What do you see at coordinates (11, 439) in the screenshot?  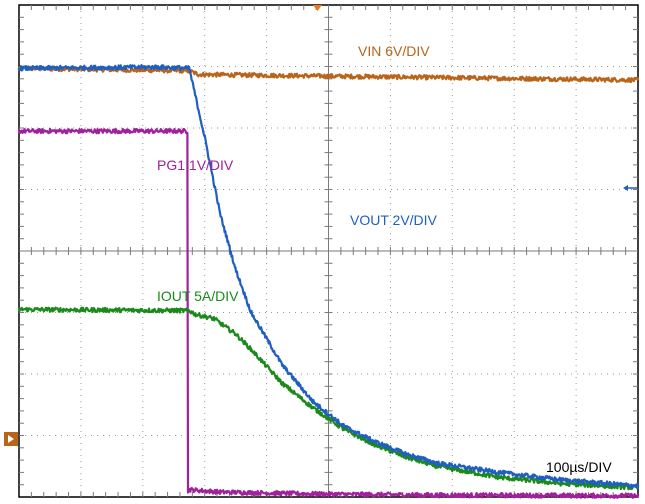 I see `ground-reference-marker` at bounding box center [11, 439].